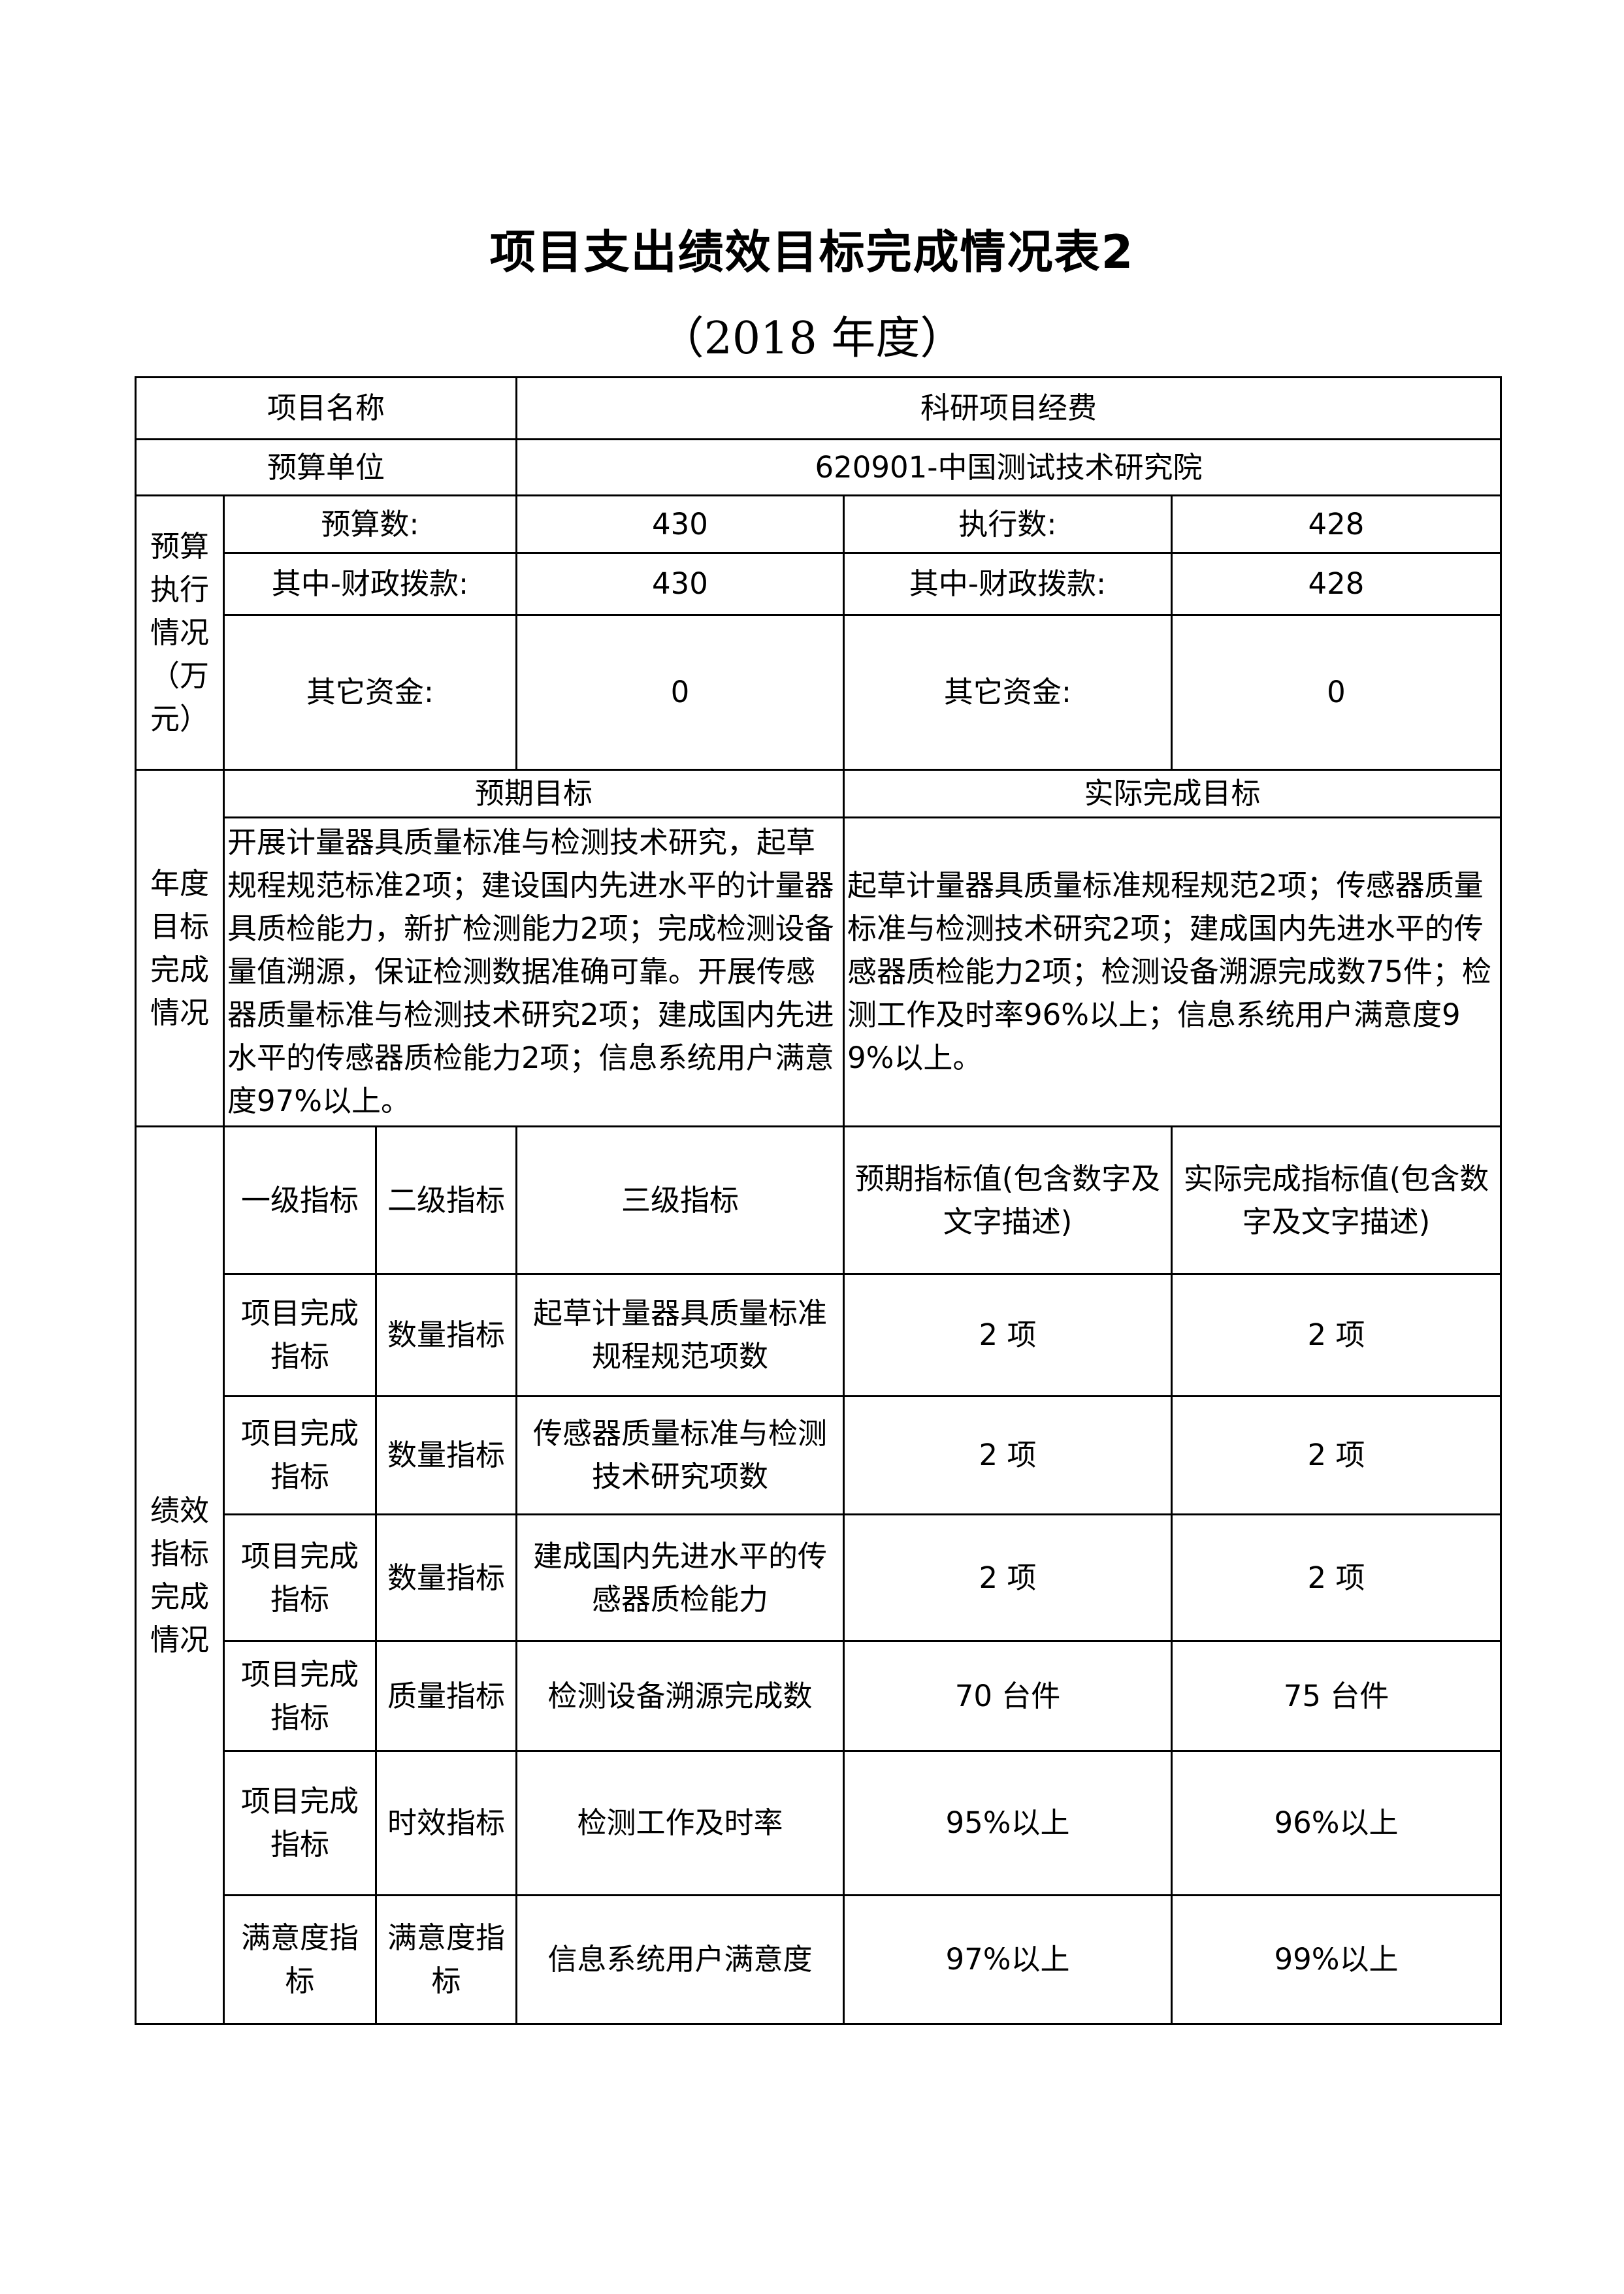 Image resolution: width=1624 pixels, height=2294 pixels. Describe the element at coordinates (1008, 1960) in the screenshot. I see `expected-value-cell: 97%以上` at that location.